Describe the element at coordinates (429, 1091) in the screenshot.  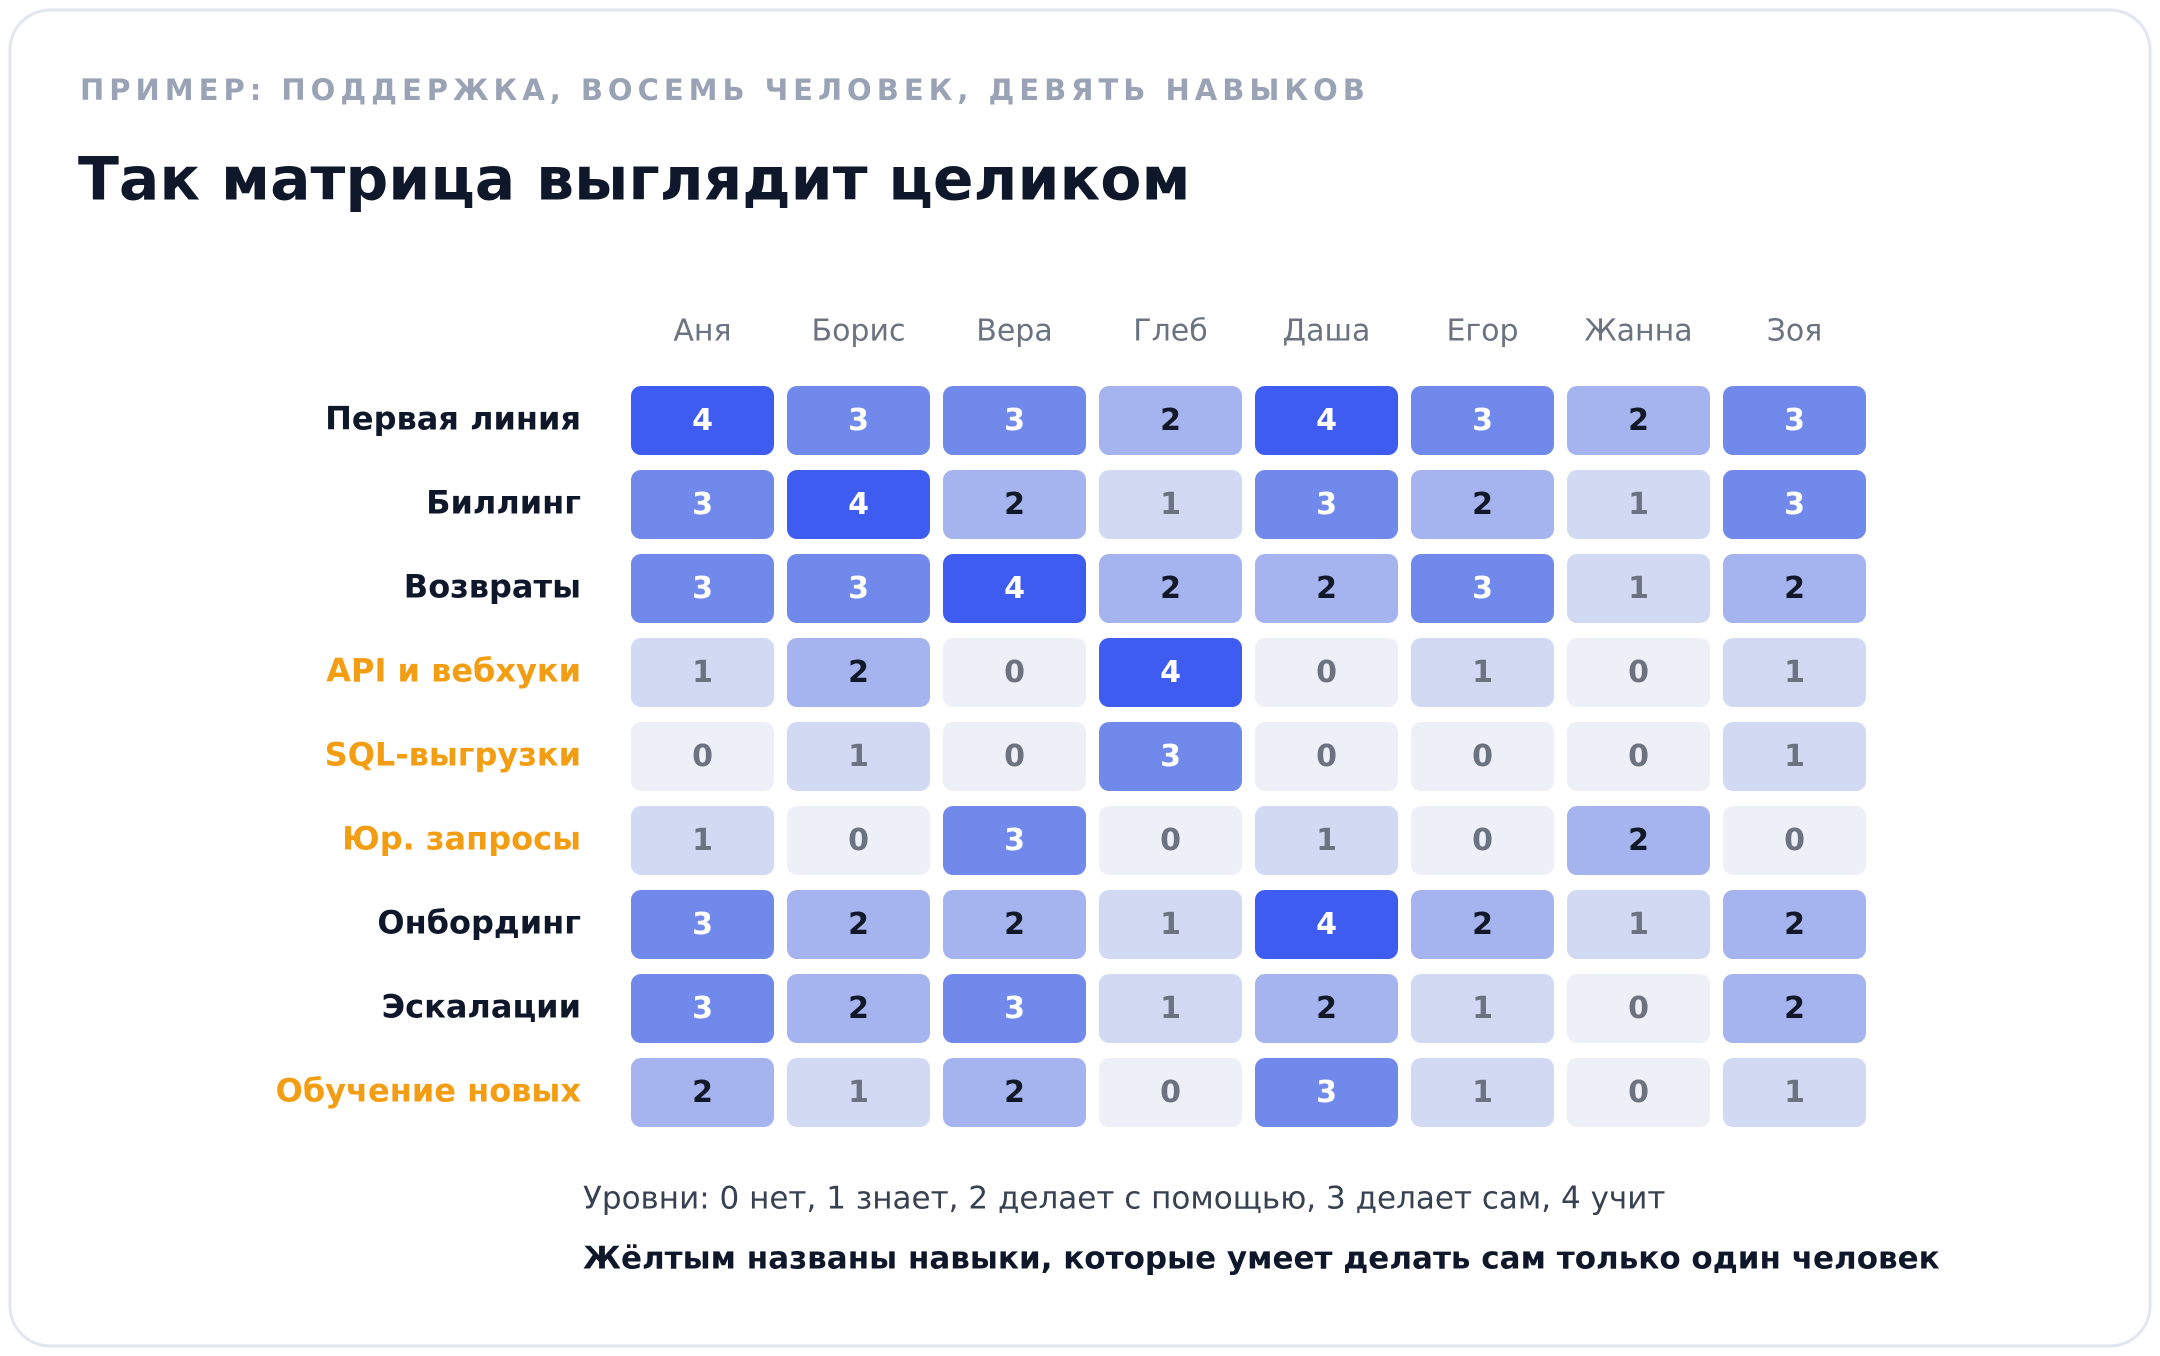
I see `row-label: Обучение новых` at that location.